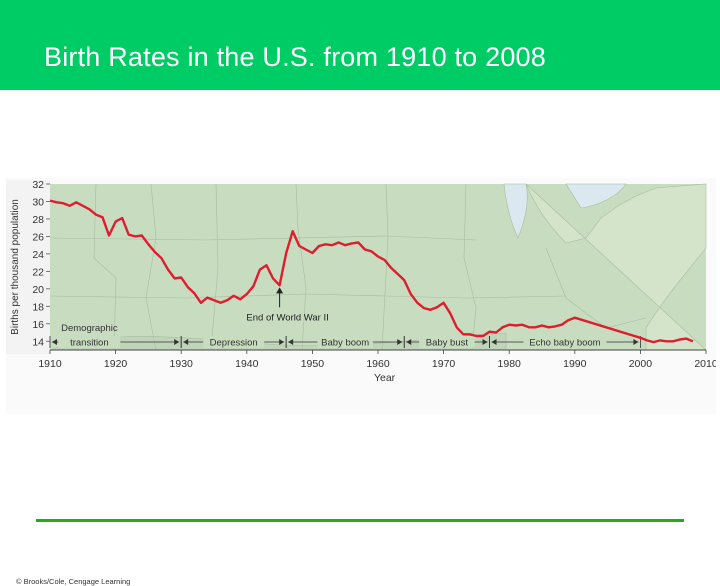 The height and width of the screenshot is (586, 720). Describe the element at coordinates (50, 364) in the screenshot. I see `x-tick-label: 1910` at that location.